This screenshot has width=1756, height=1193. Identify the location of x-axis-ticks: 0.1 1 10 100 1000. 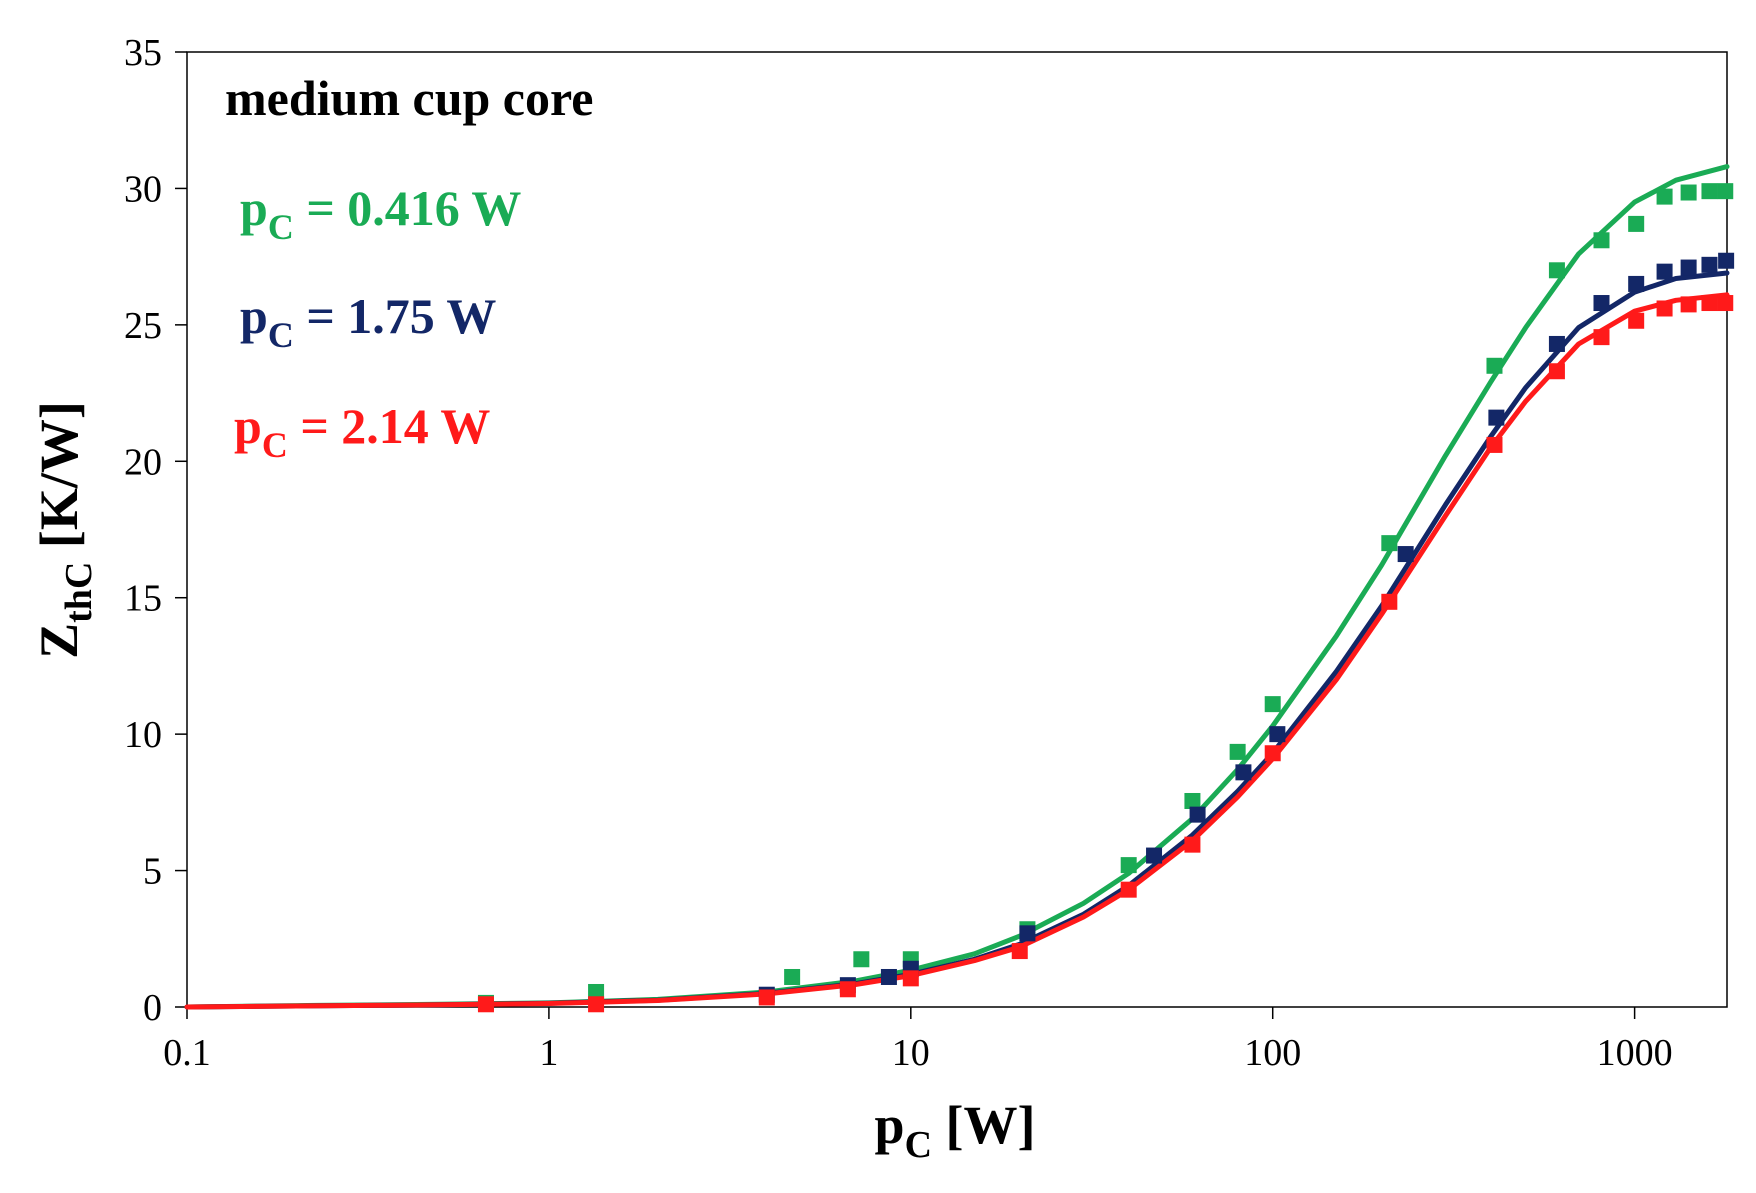
(918, 1040).